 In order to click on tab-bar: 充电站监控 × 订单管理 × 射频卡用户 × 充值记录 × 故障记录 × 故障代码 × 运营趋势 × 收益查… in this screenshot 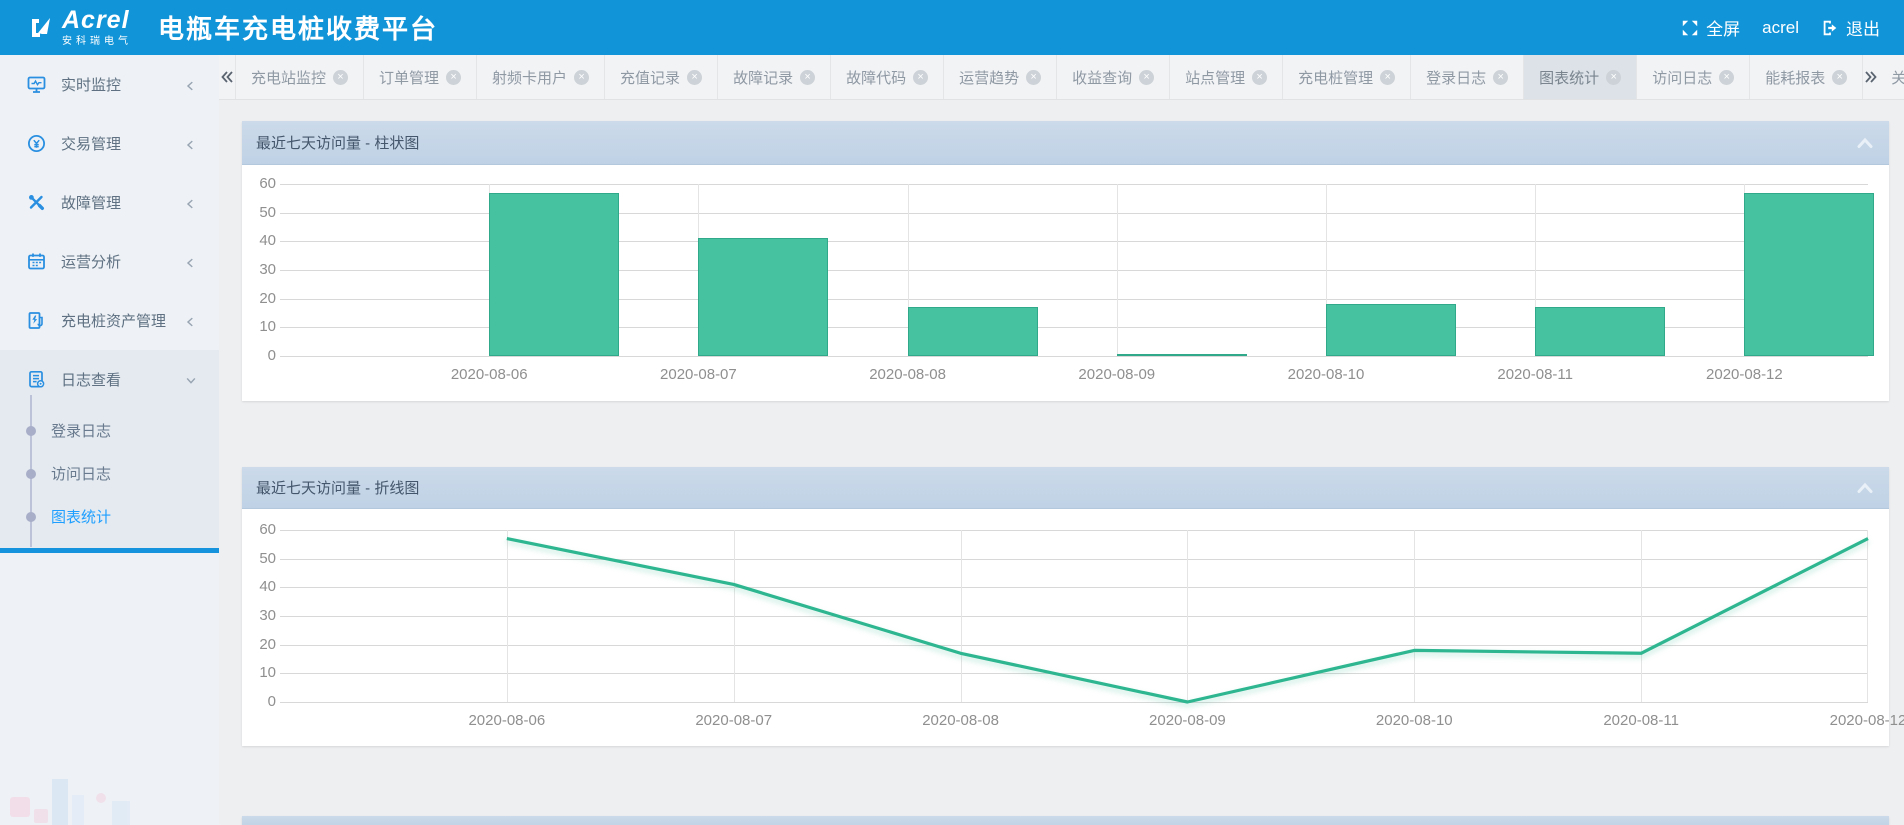, I will do `click(1061, 77)`.